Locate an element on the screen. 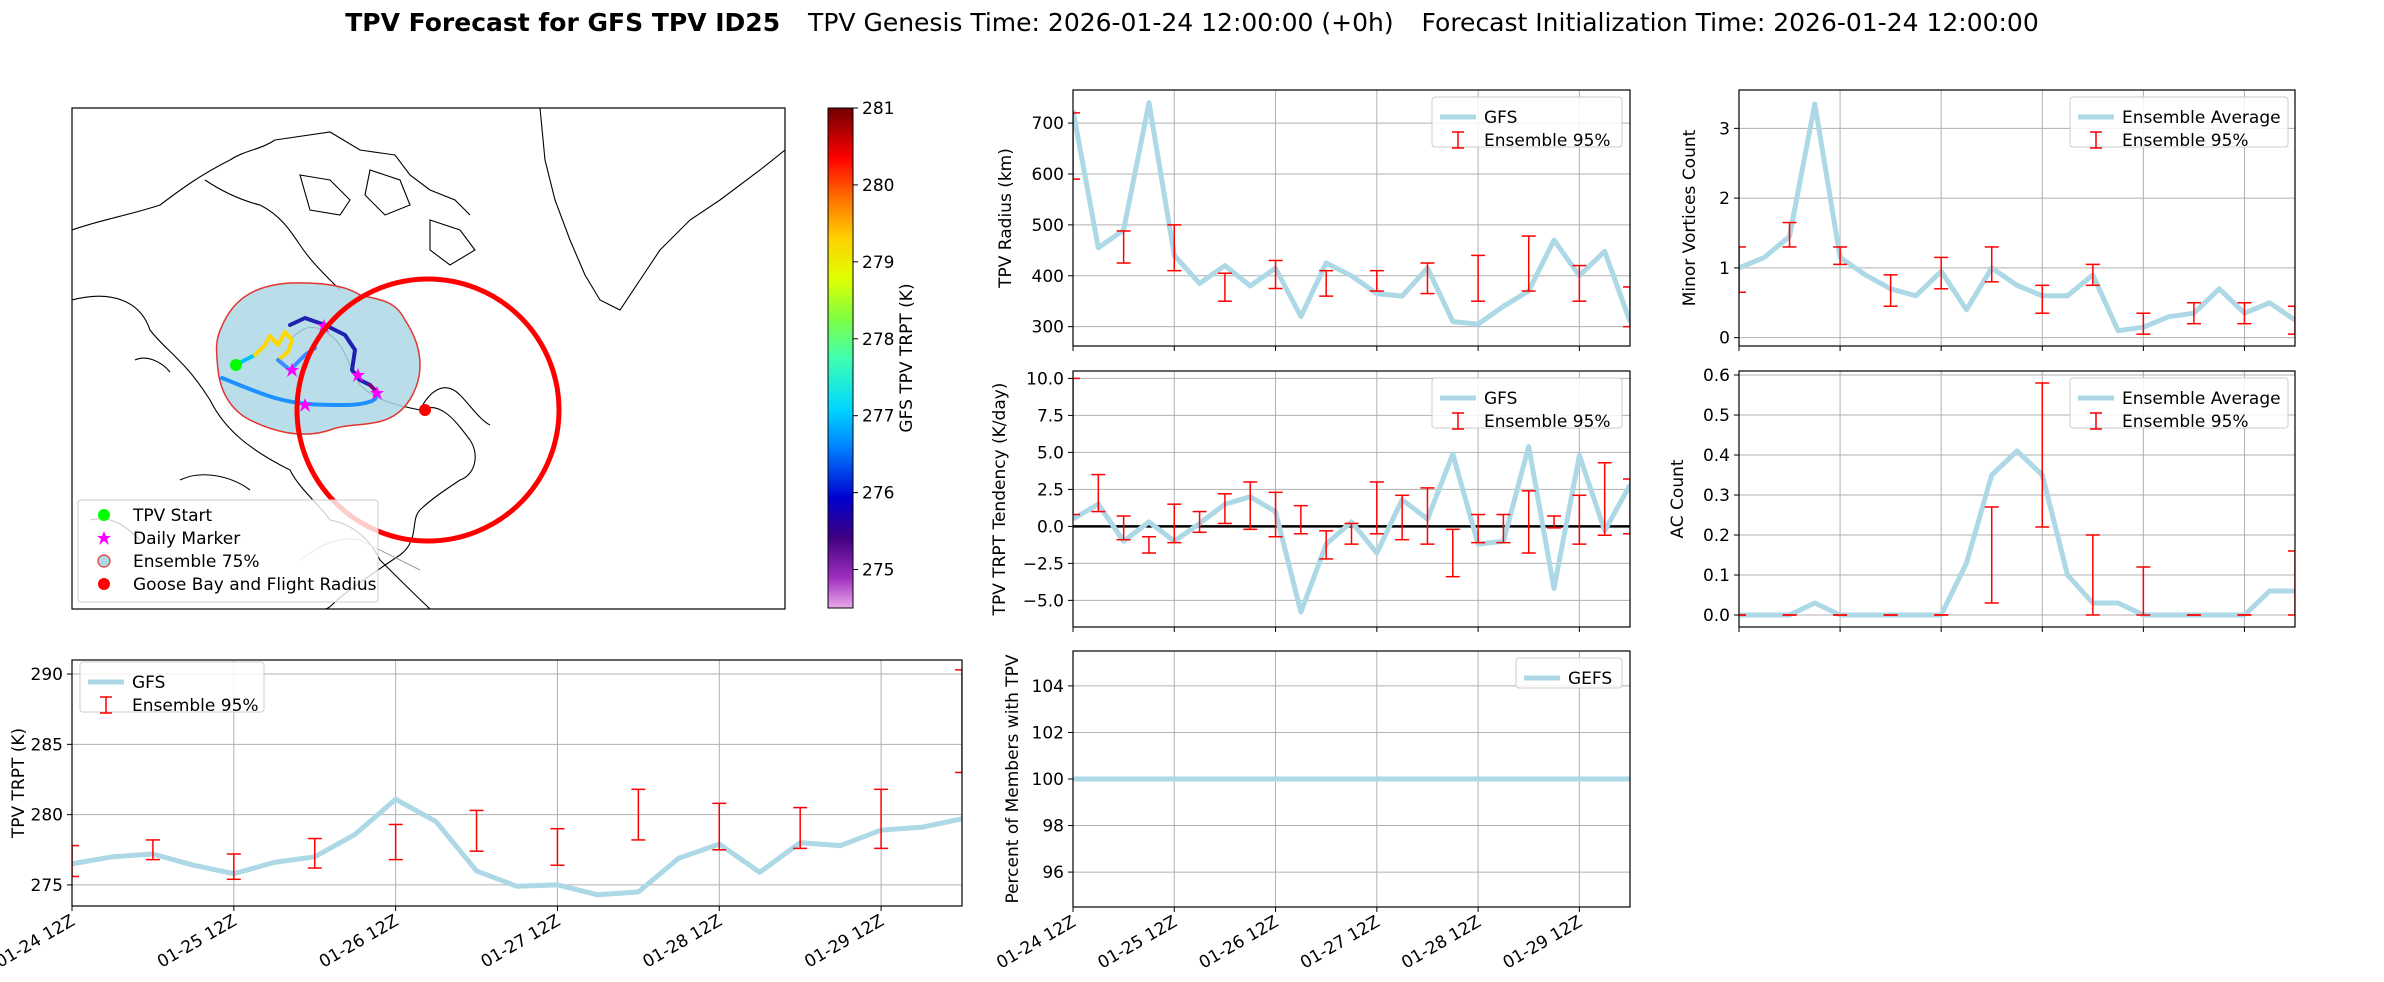 The width and height of the screenshot is (2384, 982). y-tick-label: 285 is located at coordinates (47, 745).